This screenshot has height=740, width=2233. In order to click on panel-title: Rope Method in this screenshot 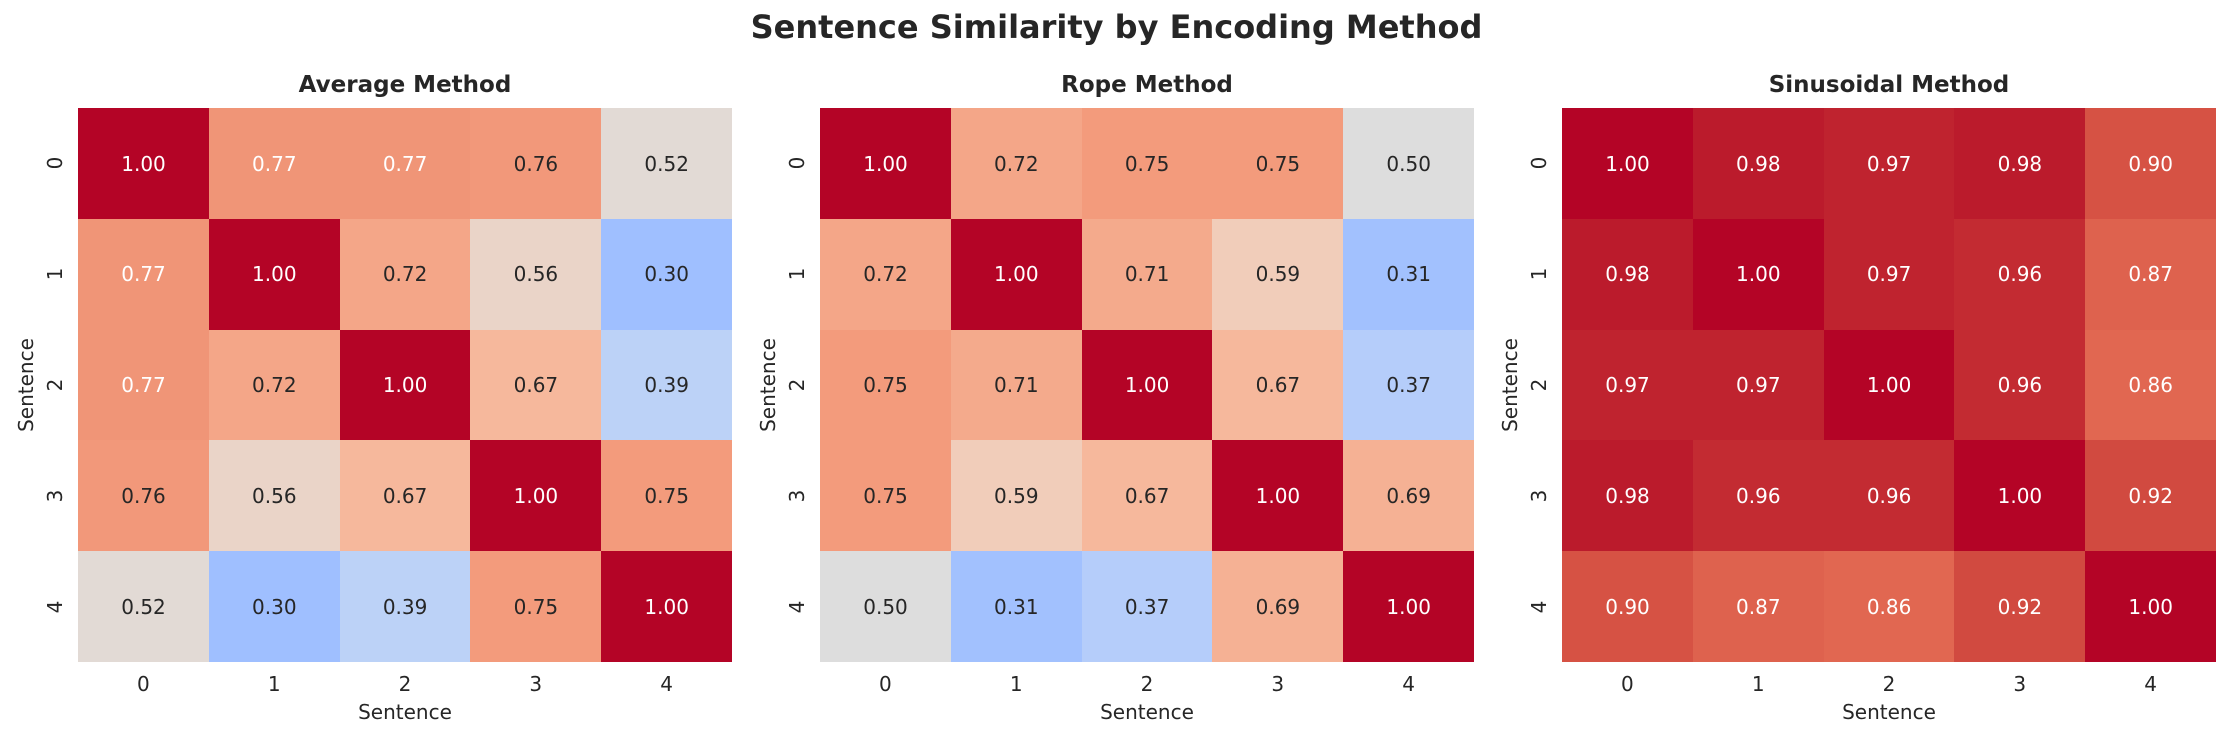, I will do `click(1147, 85)`.